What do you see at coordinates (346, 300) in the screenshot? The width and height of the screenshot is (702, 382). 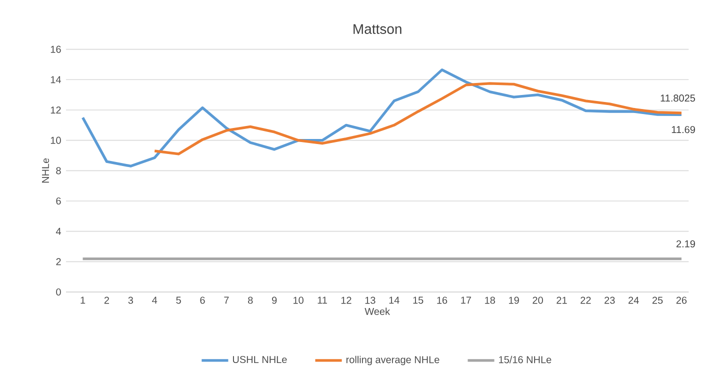 I see `x-tick-label: 12` at bounding box center [346, 300].